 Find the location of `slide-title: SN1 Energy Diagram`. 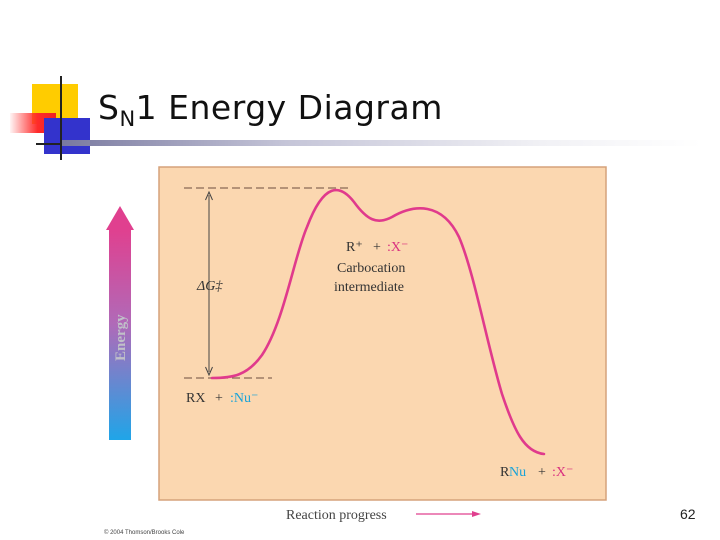

slide-title: SN1 Energy Diagram is located at coordinates (270, 109).